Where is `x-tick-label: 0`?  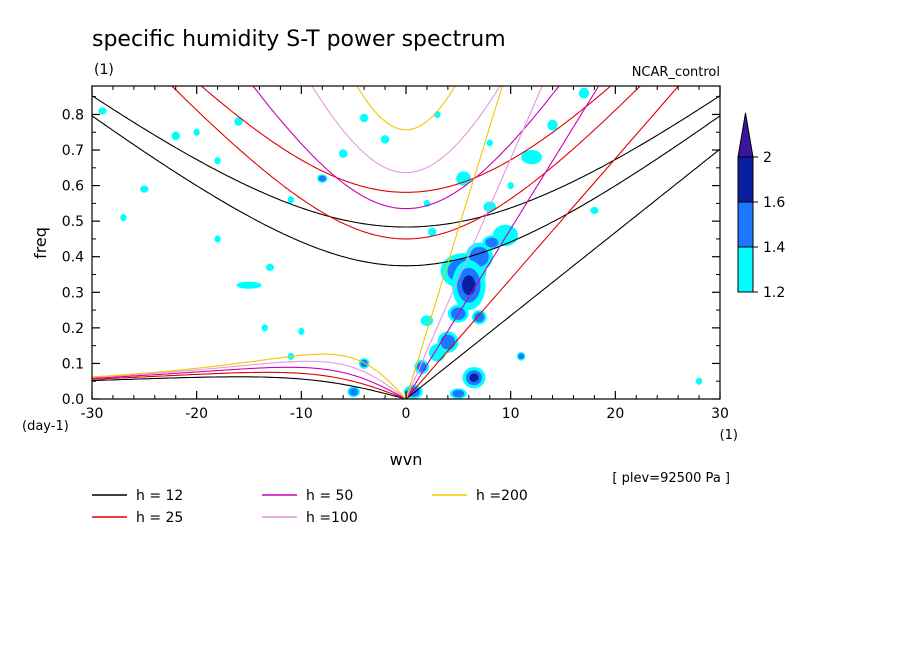
x-tick-label: 0 is located at coordinates (406, 414).